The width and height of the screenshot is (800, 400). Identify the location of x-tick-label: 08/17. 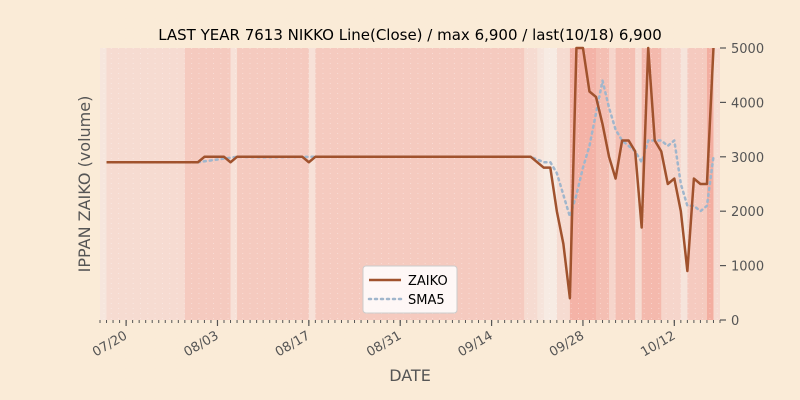
(293, 344).